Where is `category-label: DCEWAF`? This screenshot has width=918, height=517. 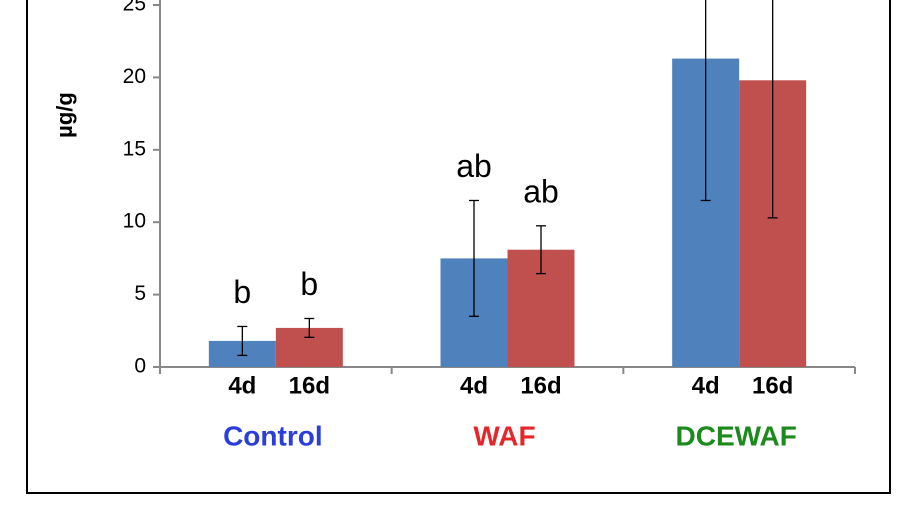 category-label: DCEWAF is located at coordinates (736, 435).